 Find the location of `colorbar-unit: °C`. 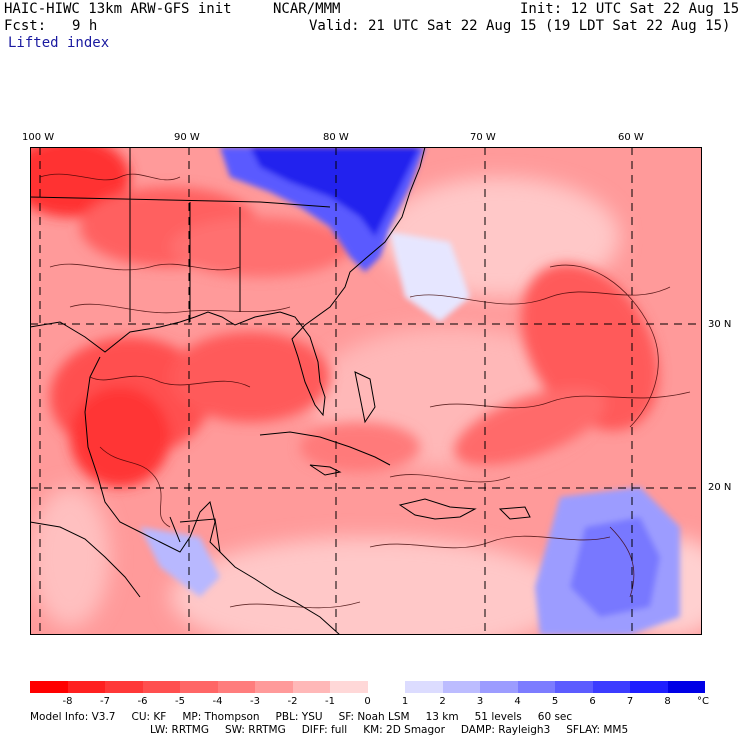

colorbar-unit: °C is located at coordinates (703, 701).